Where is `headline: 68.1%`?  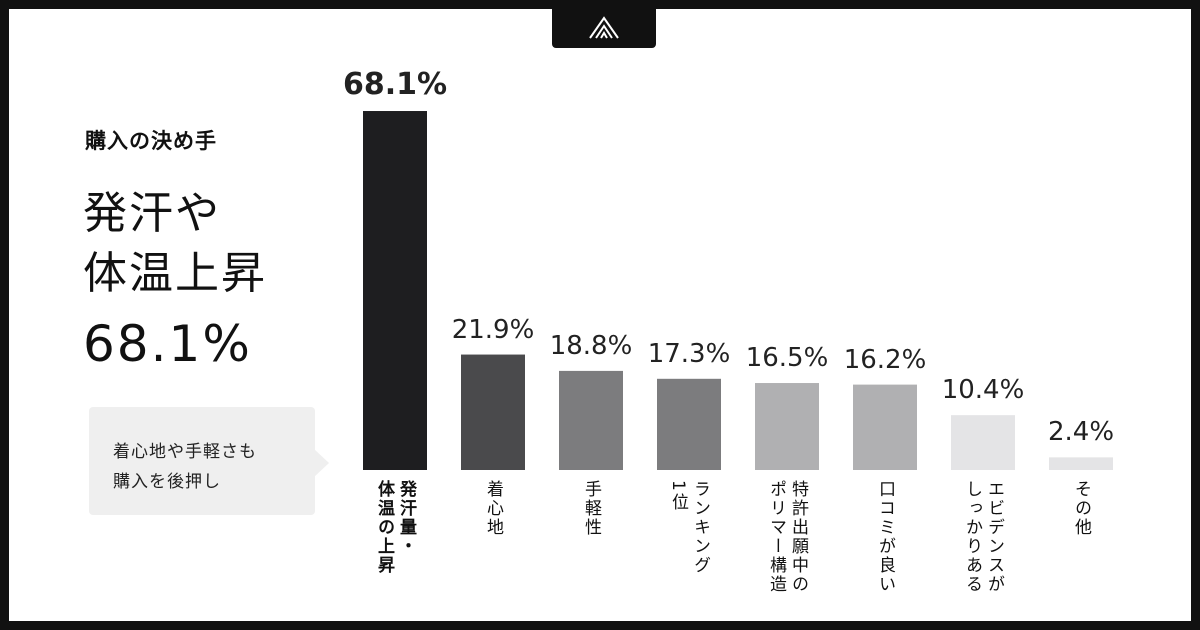 headline: 68.1% is located at coordinates (167, 344).